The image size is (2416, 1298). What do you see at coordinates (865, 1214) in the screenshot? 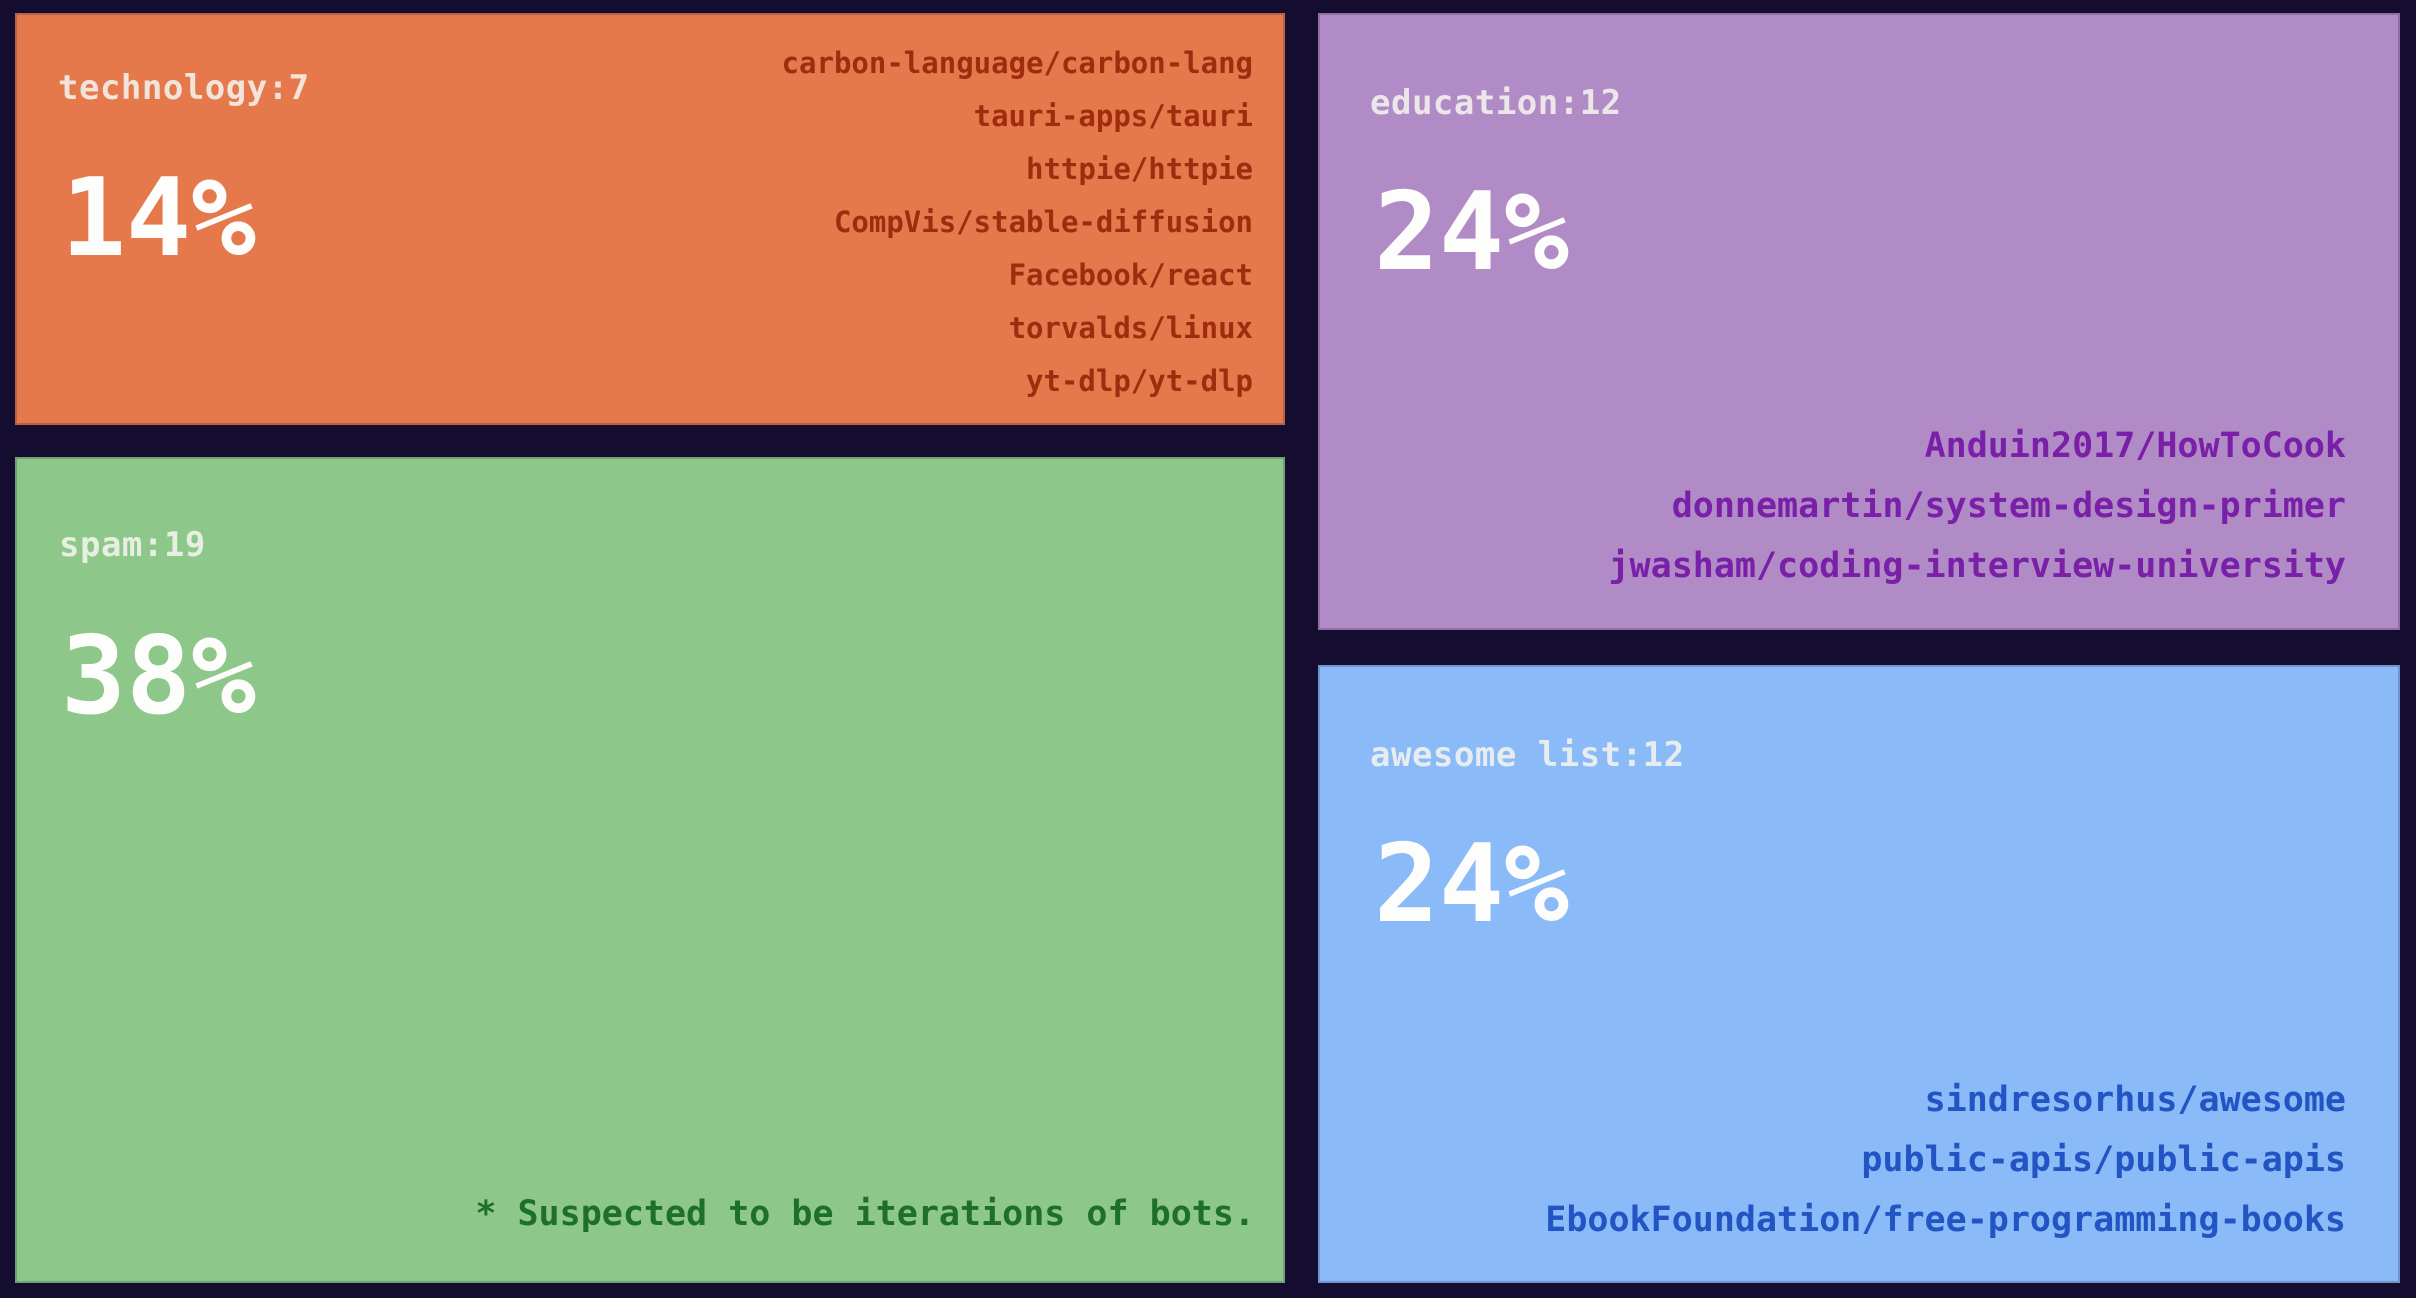
I see `spam-footnote: * Suspected to be iterations of bots.` at bounding box center [865, 1214].